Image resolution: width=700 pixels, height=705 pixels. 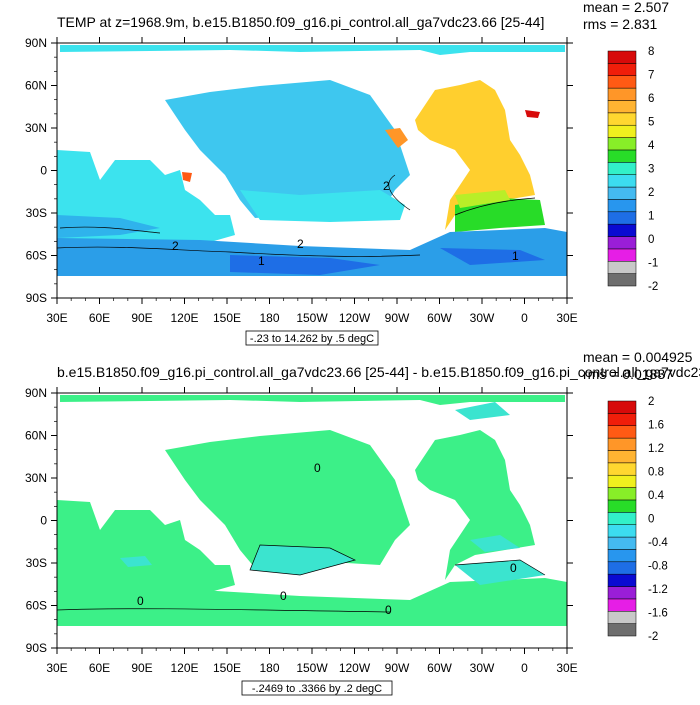 What do you see at coordinates (651, 123) in the screenshot?
I see `colorbar-label: 5` at bounding box center [651, 123].